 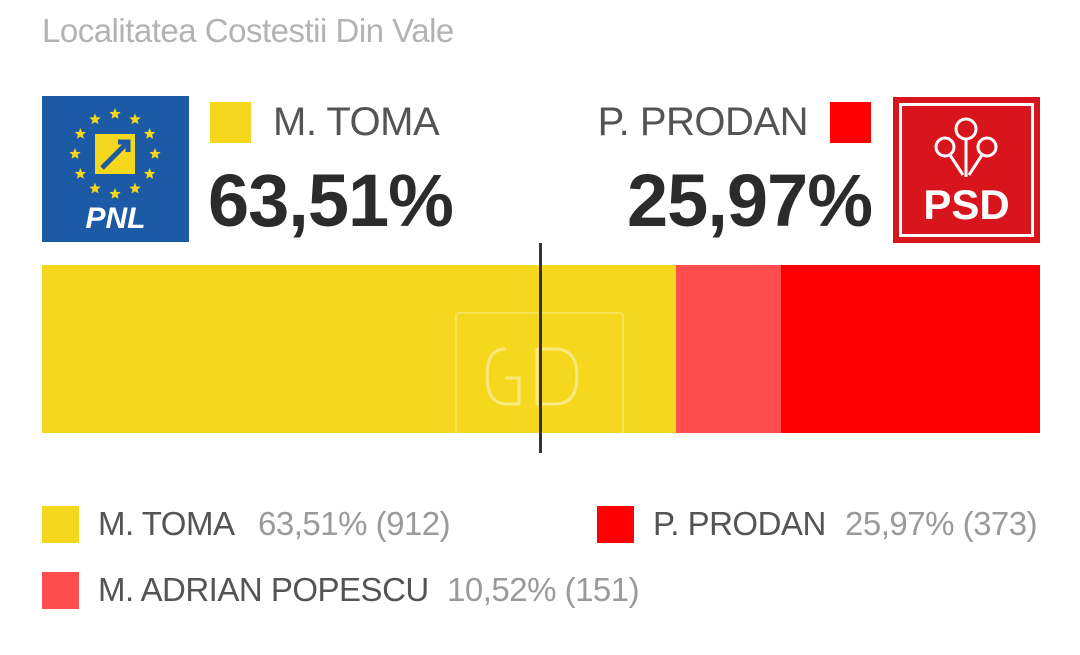 I want to click on pnl-logo: PNL, so click(x=115, y=169).